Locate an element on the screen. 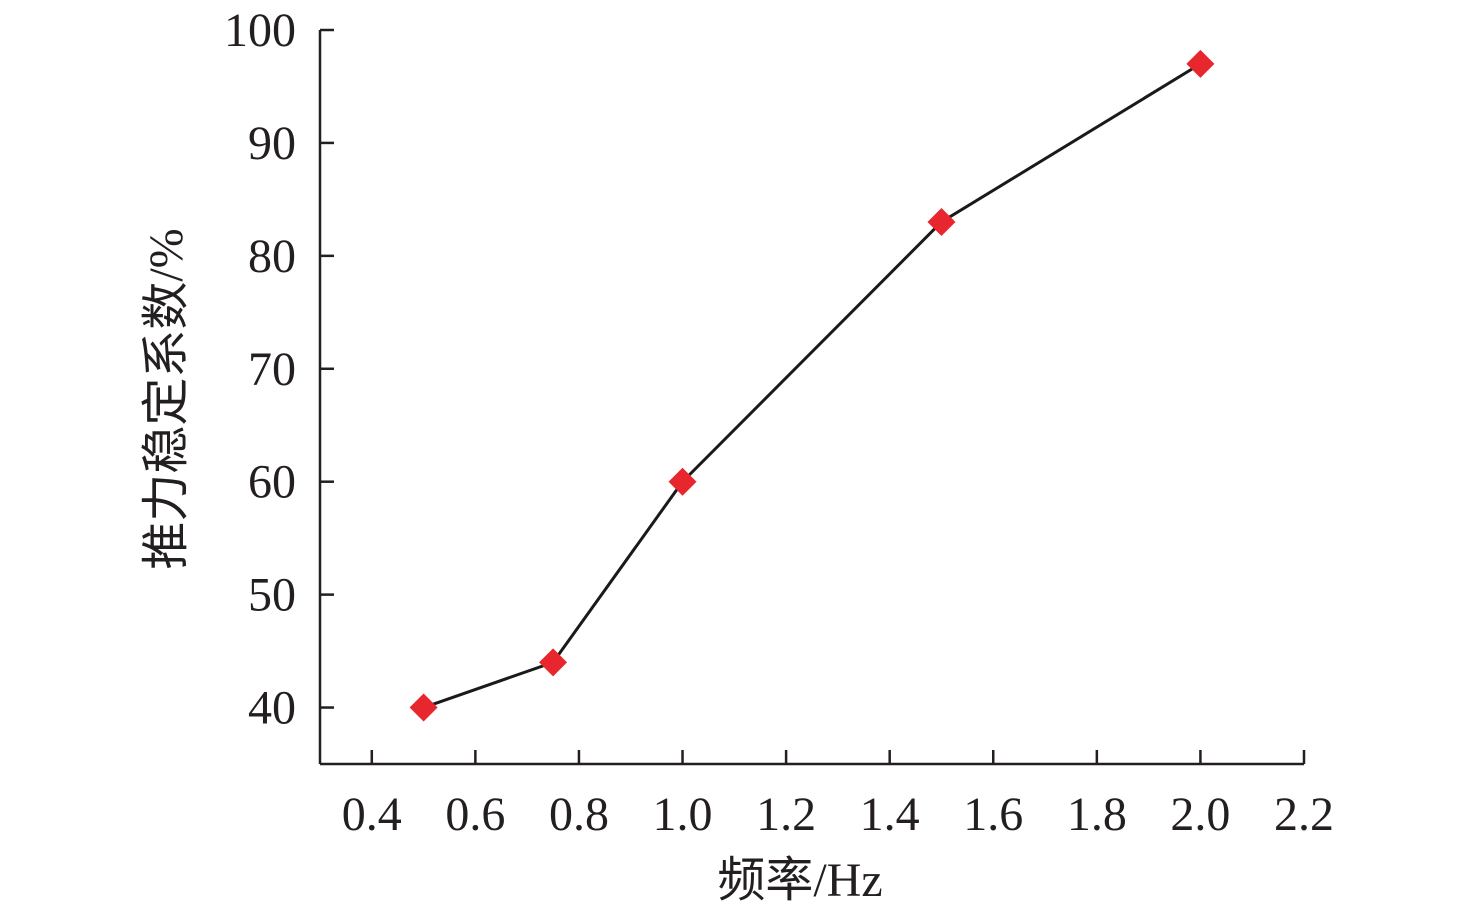 This screenshot has width=1476, height=914. x-tick-label: 1.2 is located at coordinates (786, 814).